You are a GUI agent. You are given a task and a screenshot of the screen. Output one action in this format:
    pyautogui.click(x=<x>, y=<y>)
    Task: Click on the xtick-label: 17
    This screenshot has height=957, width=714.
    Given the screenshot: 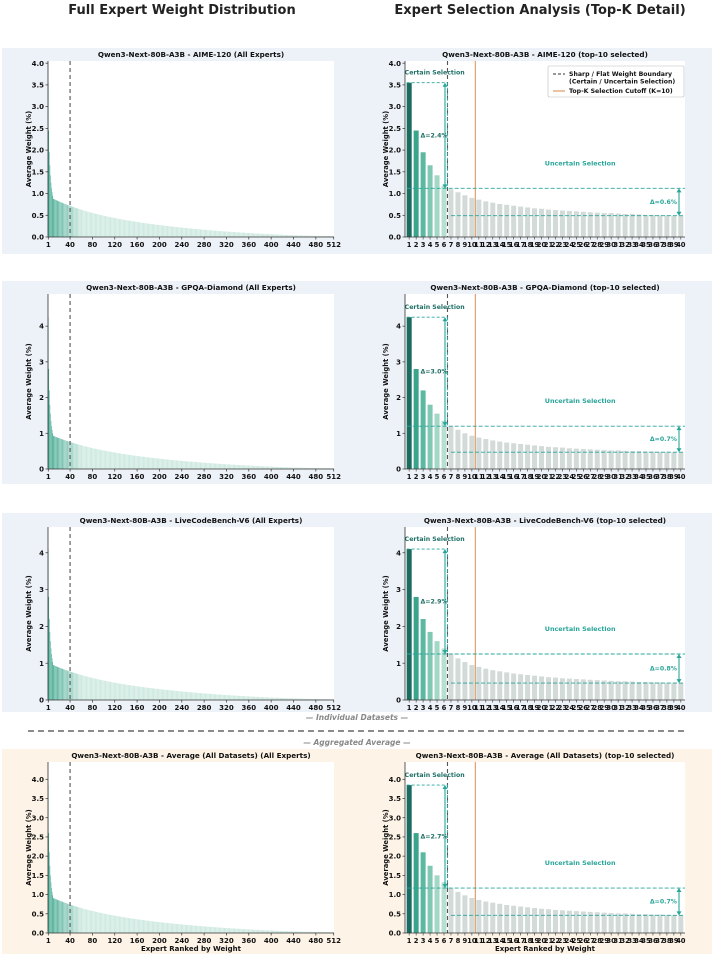 What is the action you would take?
    pyautogui.click(x=521, y=477)
    